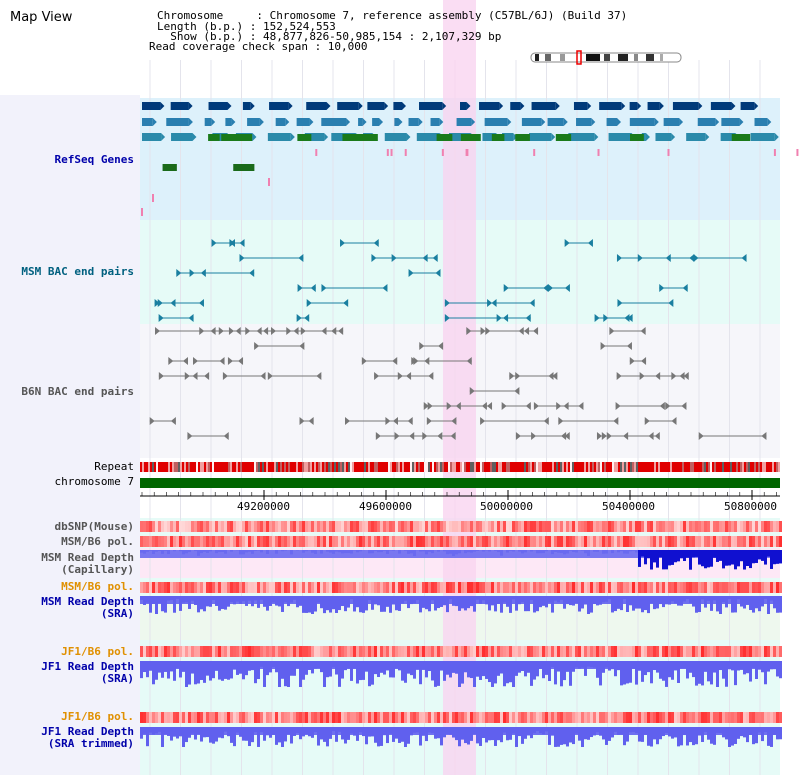 The width and height of the screenshot is (800, 775). I want to click on track-label-dbsnp: dbSNP(Mouse), so click(94, 526).